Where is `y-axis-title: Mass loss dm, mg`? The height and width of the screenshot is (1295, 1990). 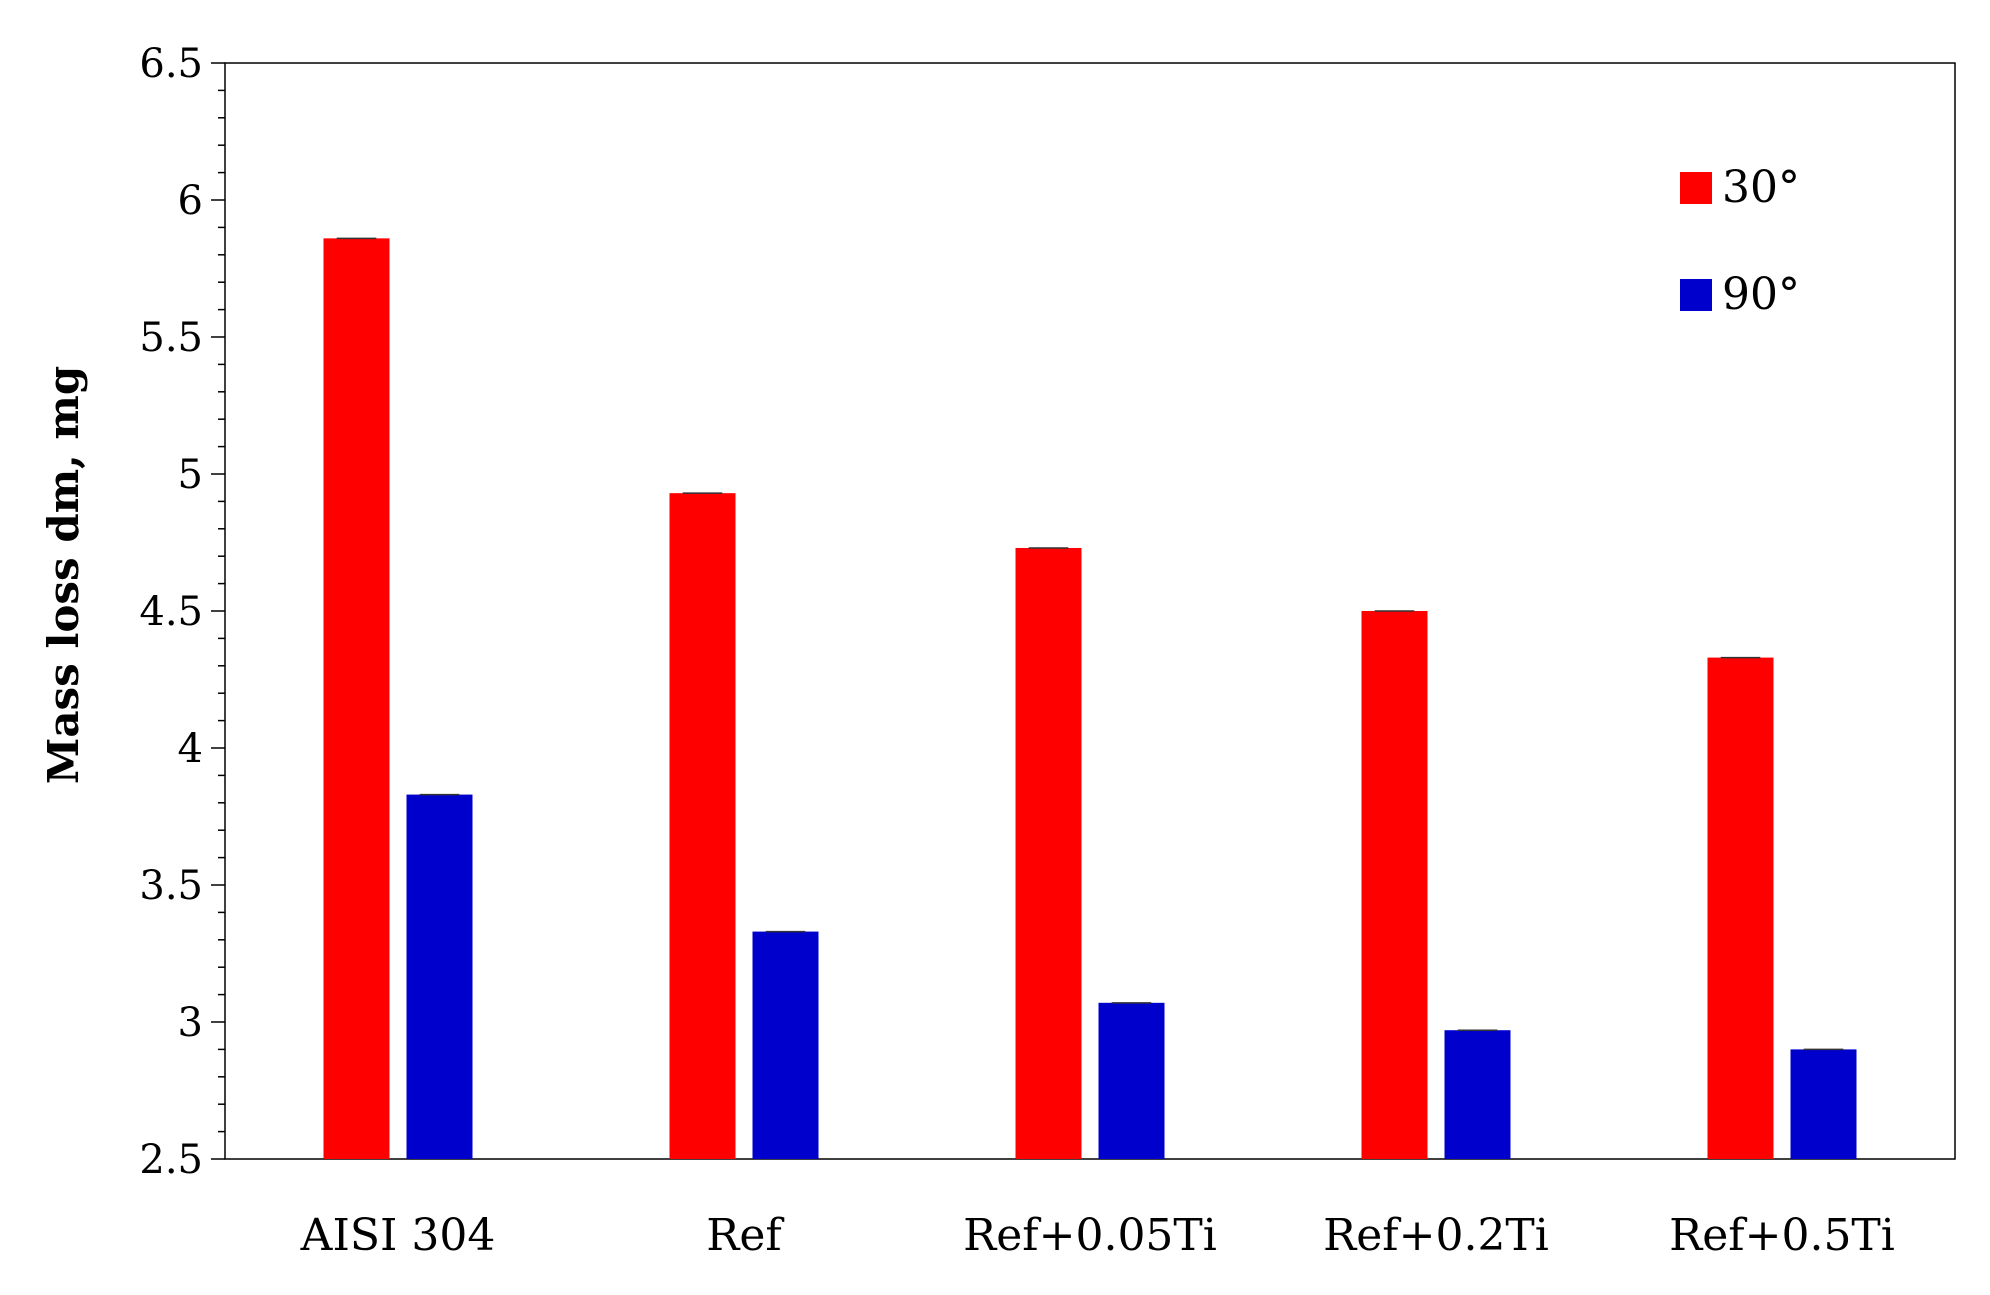
y-axis-title: Mass loss dm, mg is located at coordinates (63, 575).